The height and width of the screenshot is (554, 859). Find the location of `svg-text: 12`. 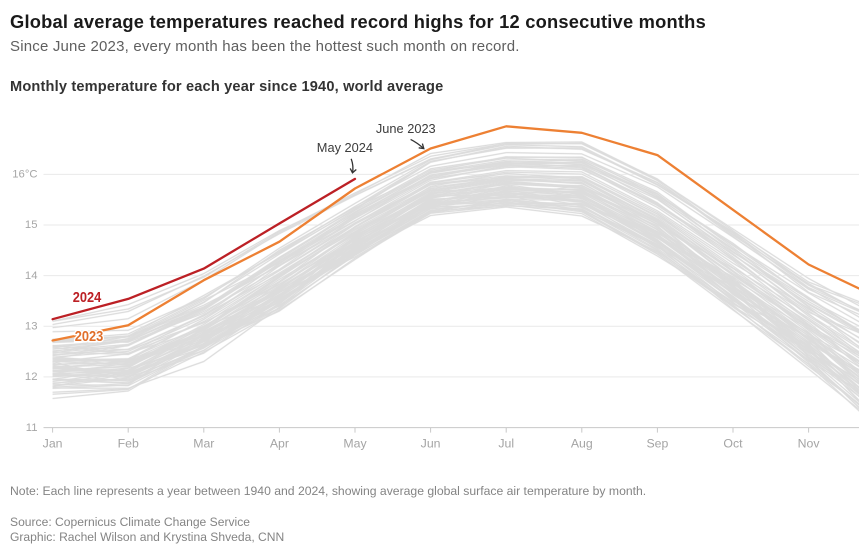

svg-text: 12 is located at coordinates (31, 377).